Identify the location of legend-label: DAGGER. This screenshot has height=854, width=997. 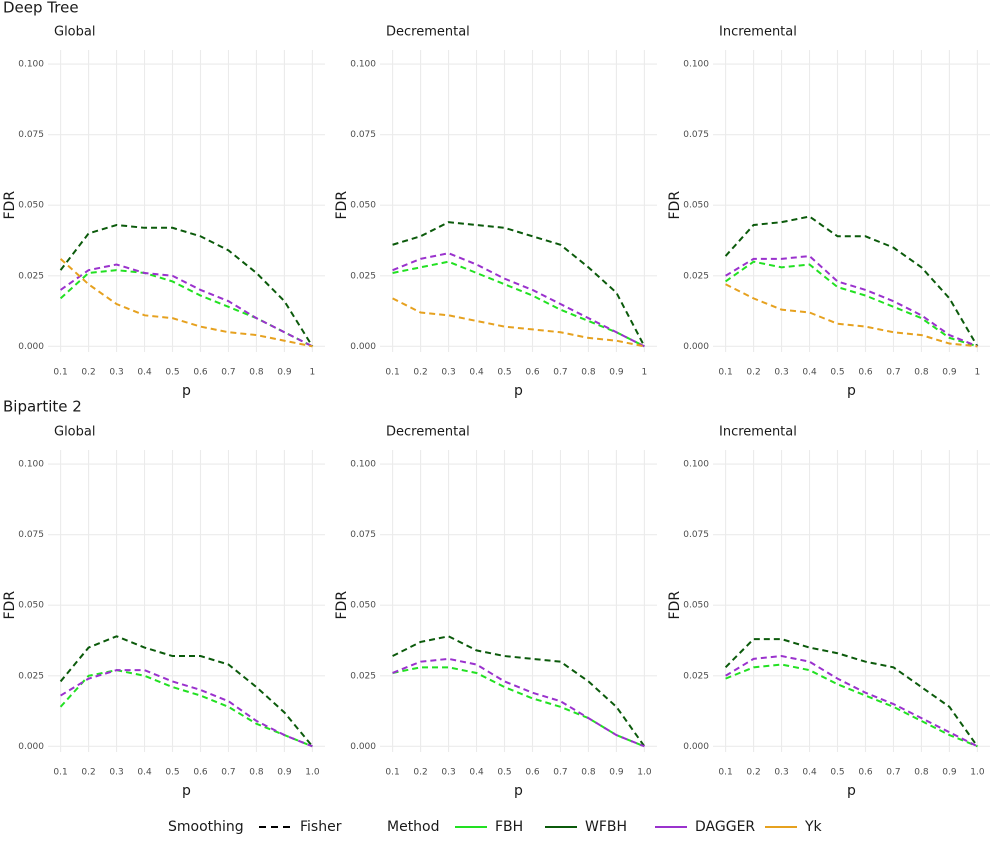
(725, 827).